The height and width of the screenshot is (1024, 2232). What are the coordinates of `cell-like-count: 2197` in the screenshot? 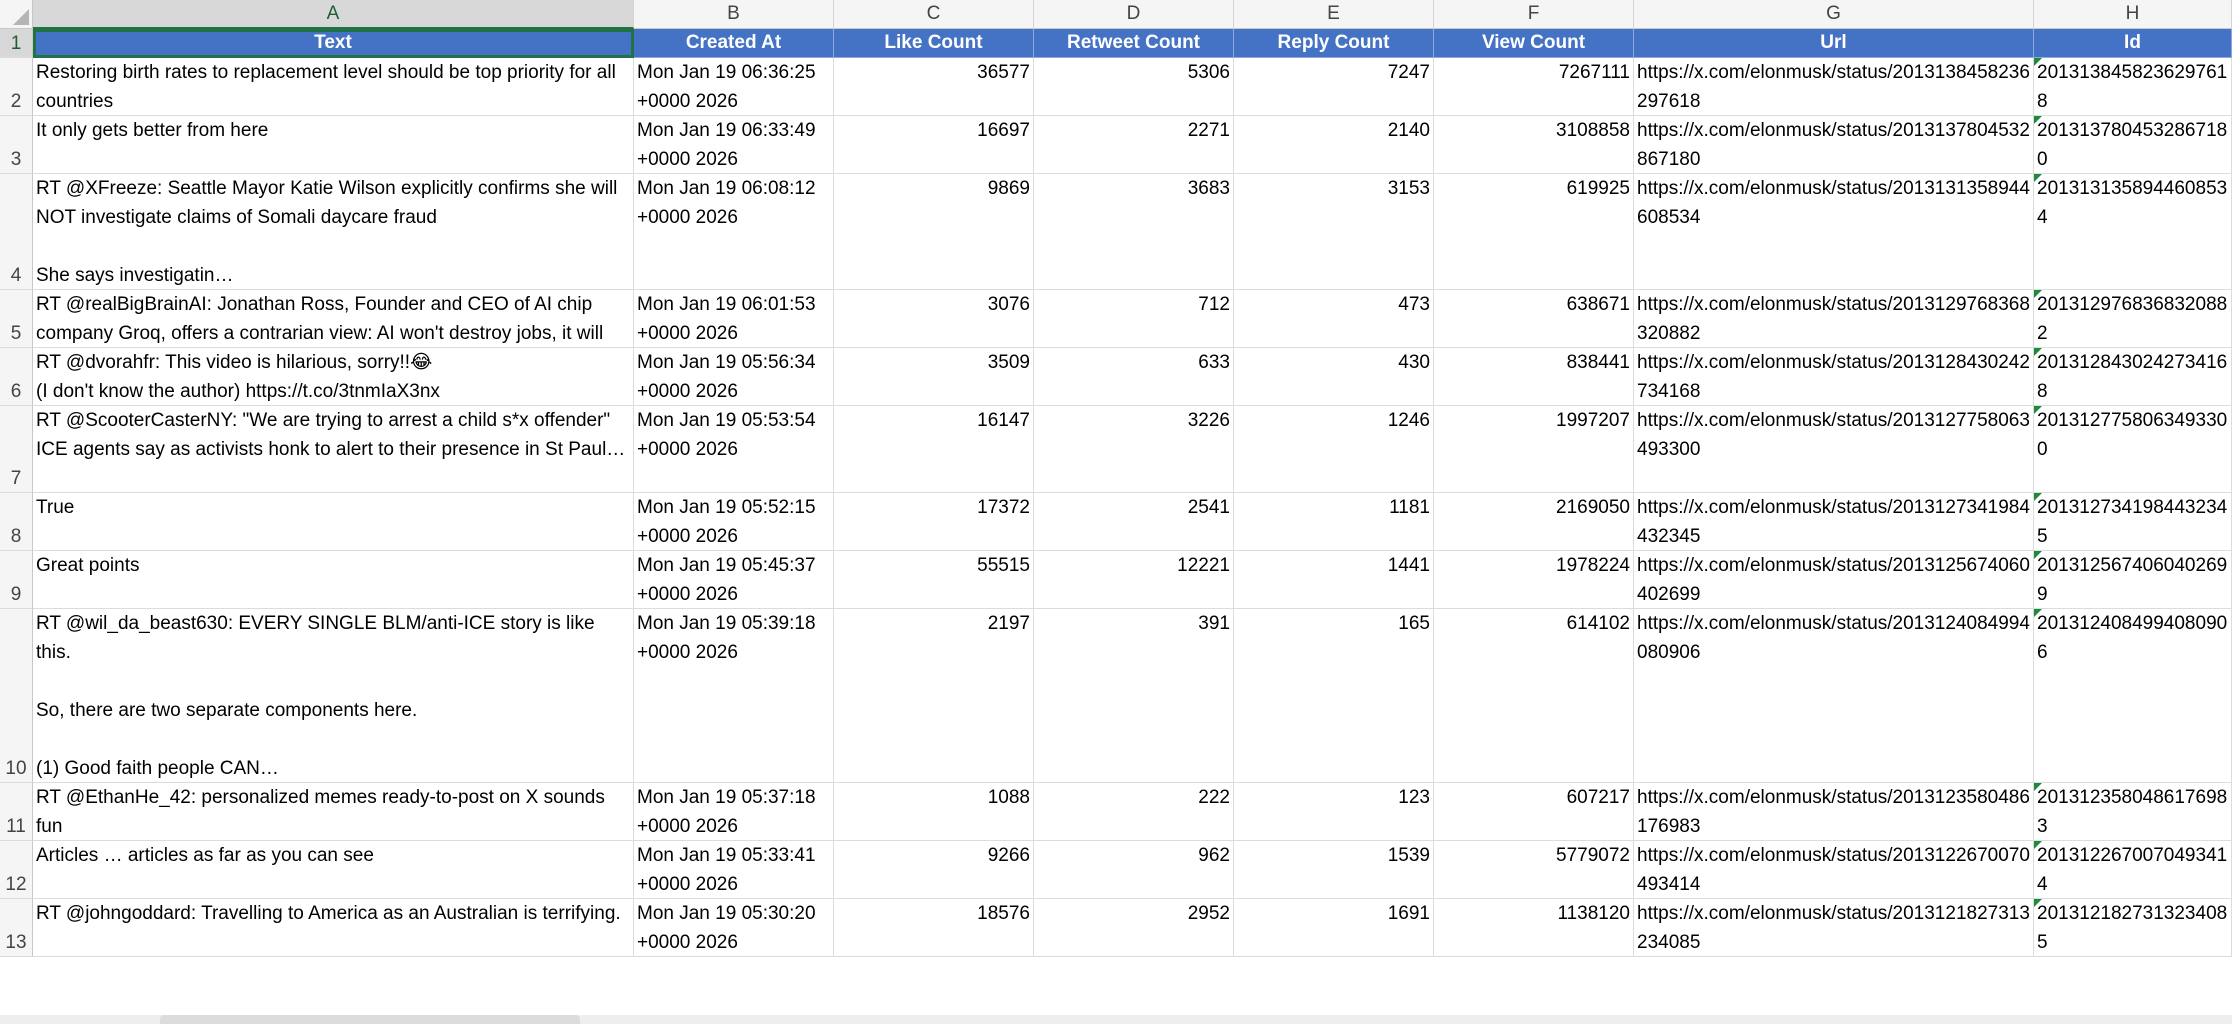 It's located at (934, 696).